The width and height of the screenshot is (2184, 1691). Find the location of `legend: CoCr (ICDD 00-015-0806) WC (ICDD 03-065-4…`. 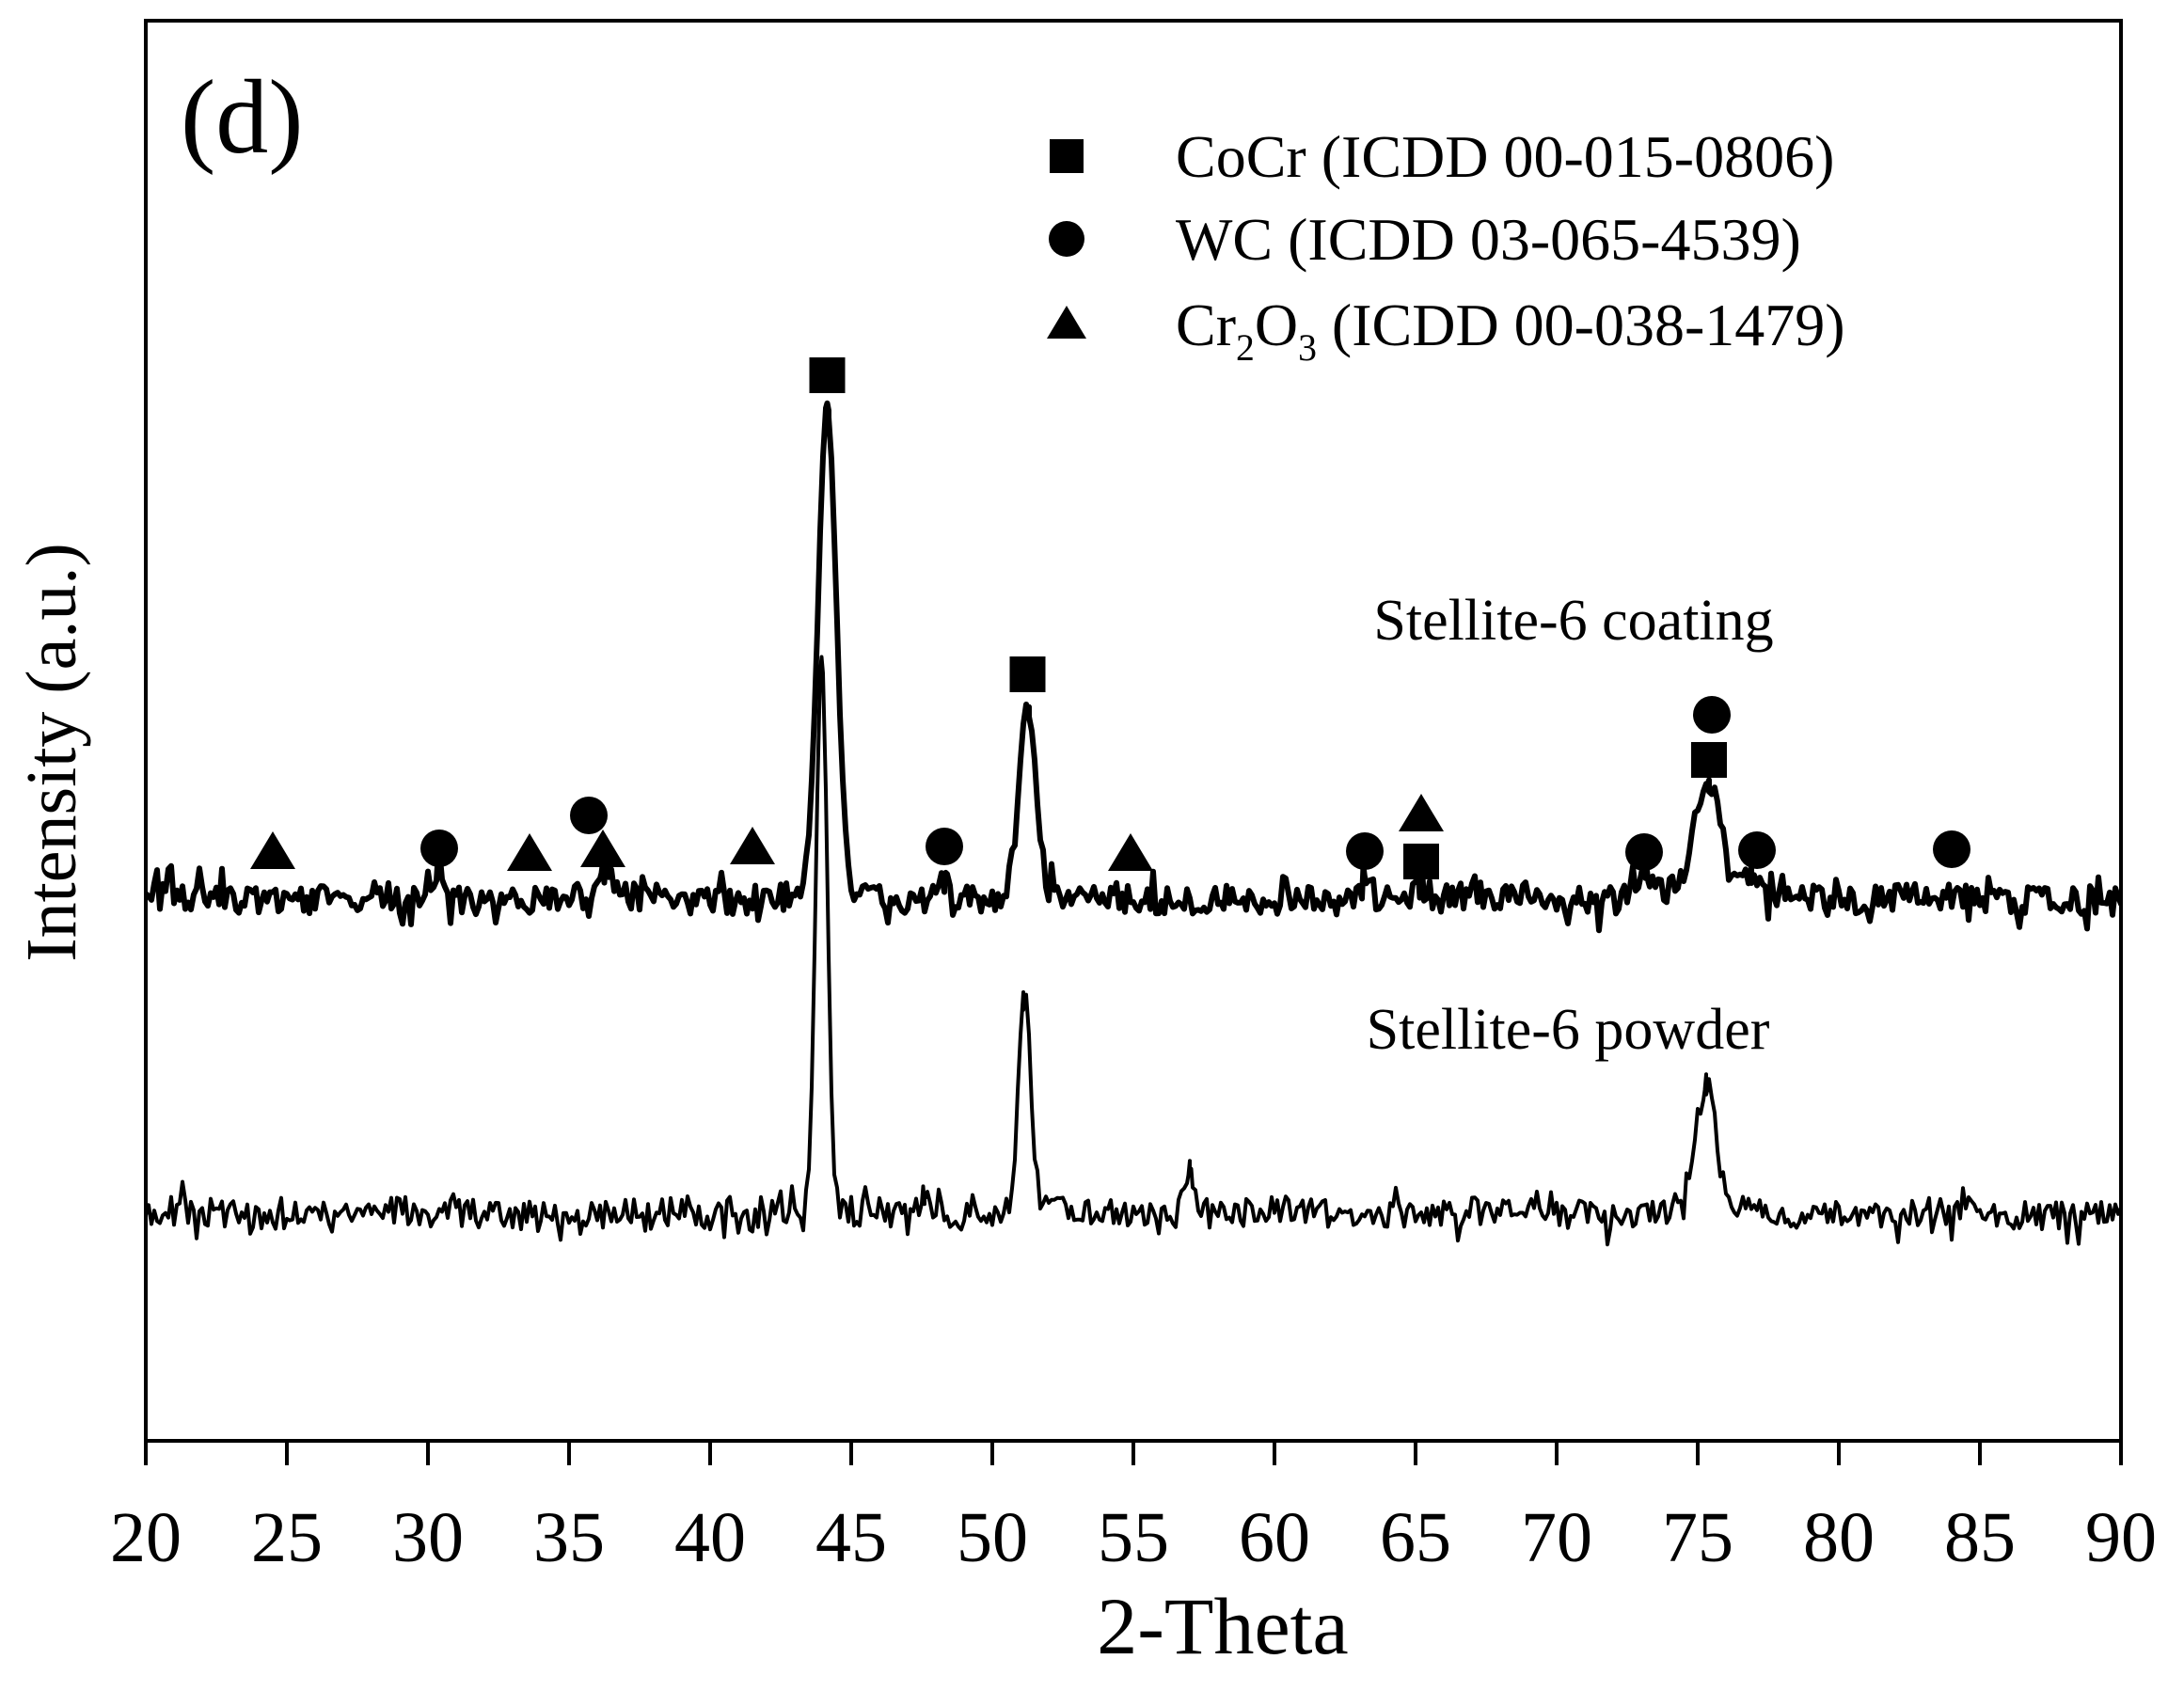

legend: CoCr (ICDD 00-015-0806) WC (ICDD 03-065-4… is located at coordinates (1446, 246).